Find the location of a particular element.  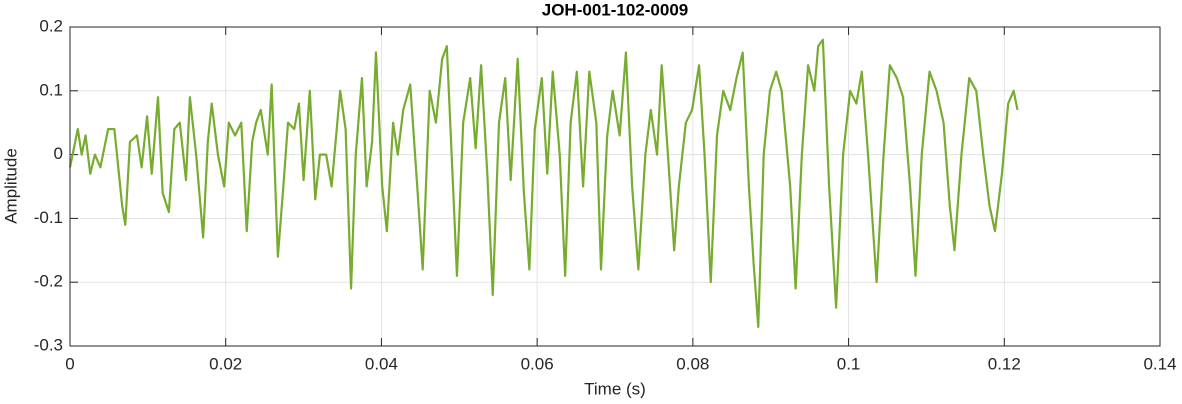

x-tick-label: 0.12 is located at coordinates (1004, 363).